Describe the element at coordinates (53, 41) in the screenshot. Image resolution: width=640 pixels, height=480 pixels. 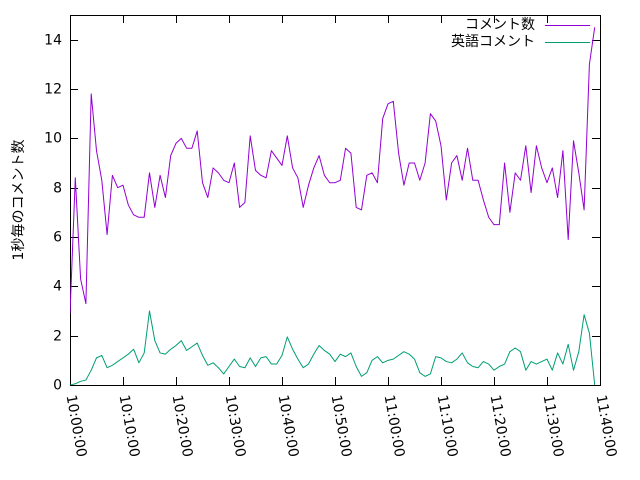
I see `y-tick-label: 14` at that location.